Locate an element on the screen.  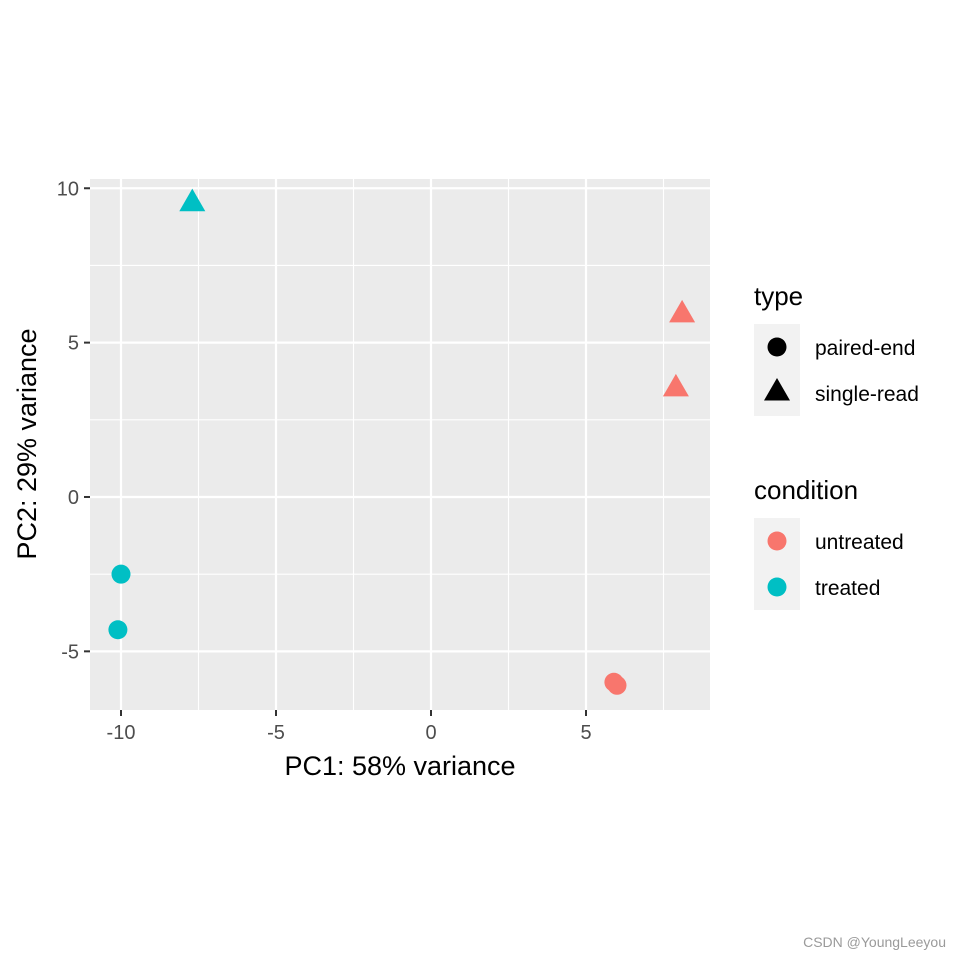
y-tick-label: 5 is located at coordinates (73, 344).